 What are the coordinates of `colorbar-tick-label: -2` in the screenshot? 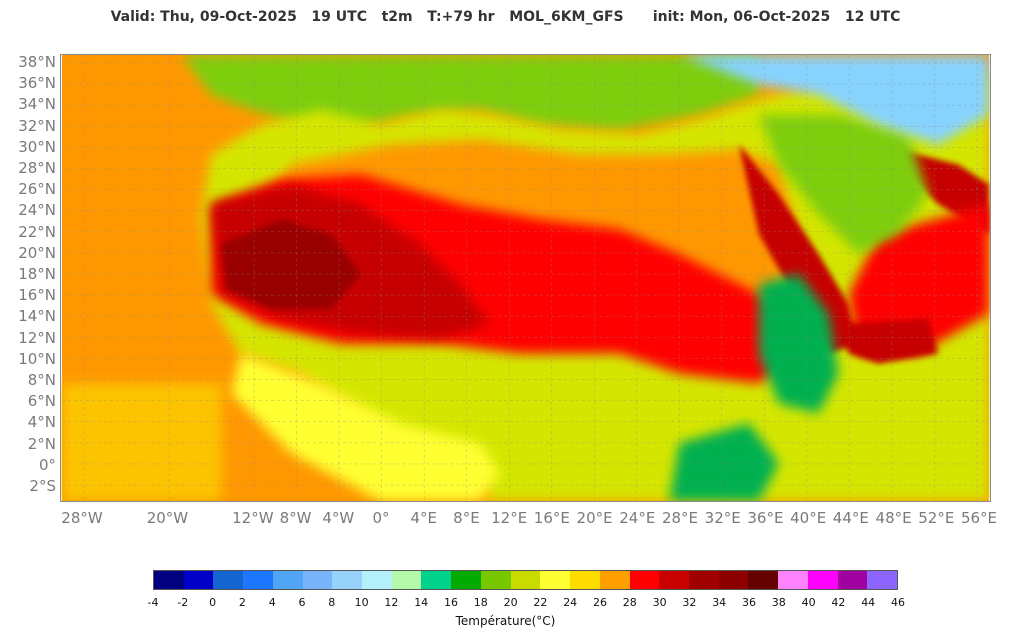 It's located at (183, 602).